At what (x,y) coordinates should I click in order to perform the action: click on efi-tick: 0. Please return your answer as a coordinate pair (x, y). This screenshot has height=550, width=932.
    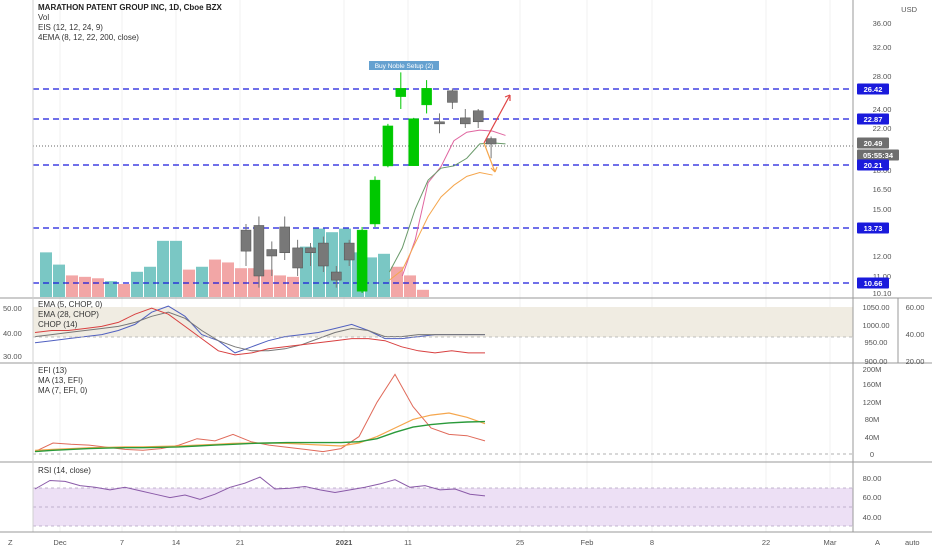
    Looking at the image, I should click on (872, 454).